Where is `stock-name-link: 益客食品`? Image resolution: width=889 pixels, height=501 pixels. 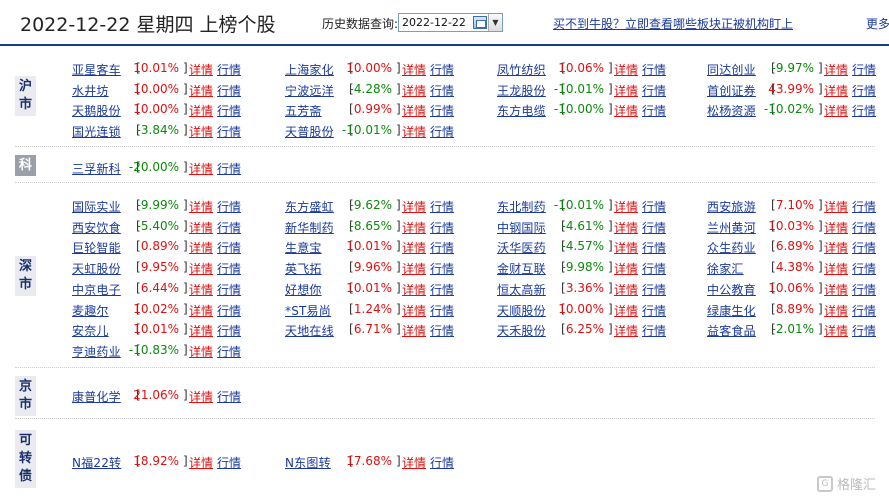
stock-name-link: 益客食品 is located at coordinates (731, 331).